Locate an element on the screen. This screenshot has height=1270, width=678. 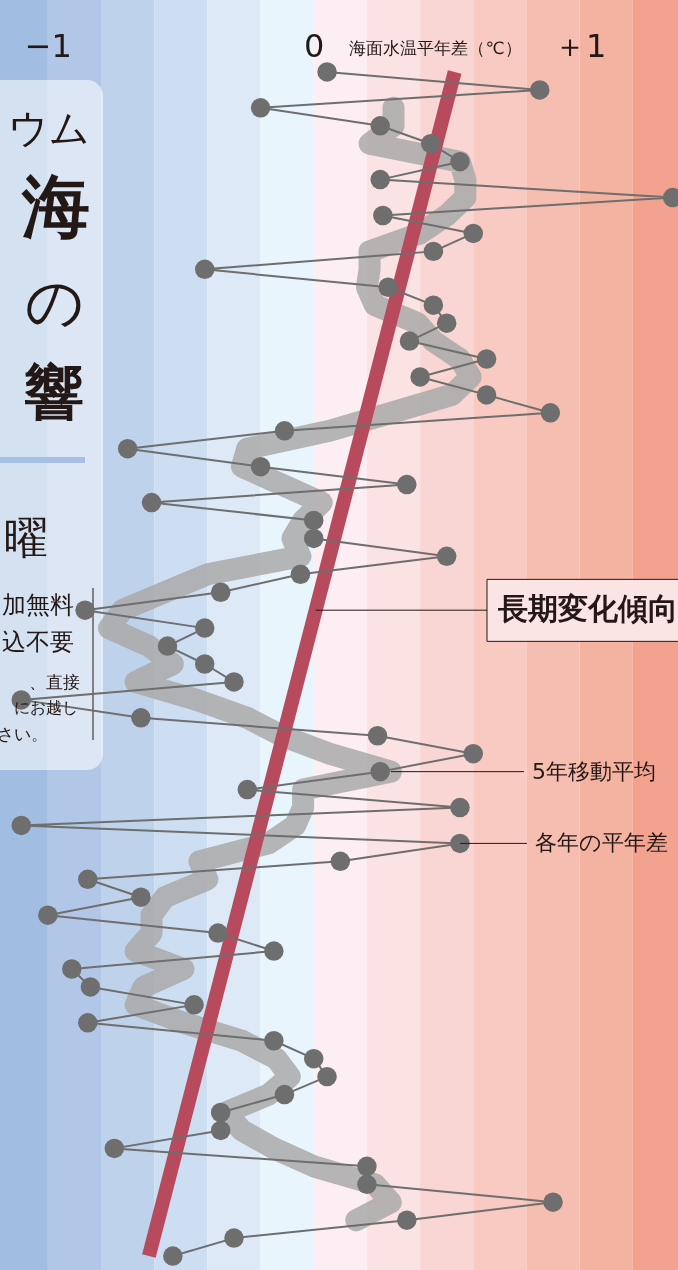
annotation: 海 is located at coordinates (55, 206).